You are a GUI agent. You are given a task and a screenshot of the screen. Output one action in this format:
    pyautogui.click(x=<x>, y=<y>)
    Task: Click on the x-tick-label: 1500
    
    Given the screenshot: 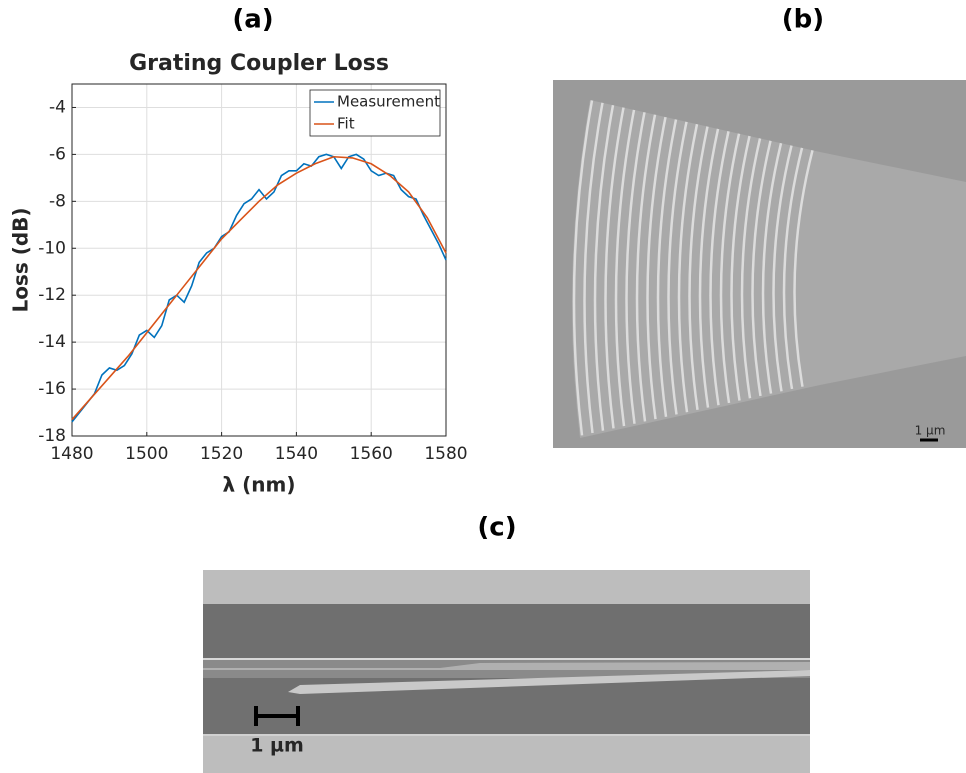 What is the action you would take?
    pyautogui.click(x=146, y=454)
    